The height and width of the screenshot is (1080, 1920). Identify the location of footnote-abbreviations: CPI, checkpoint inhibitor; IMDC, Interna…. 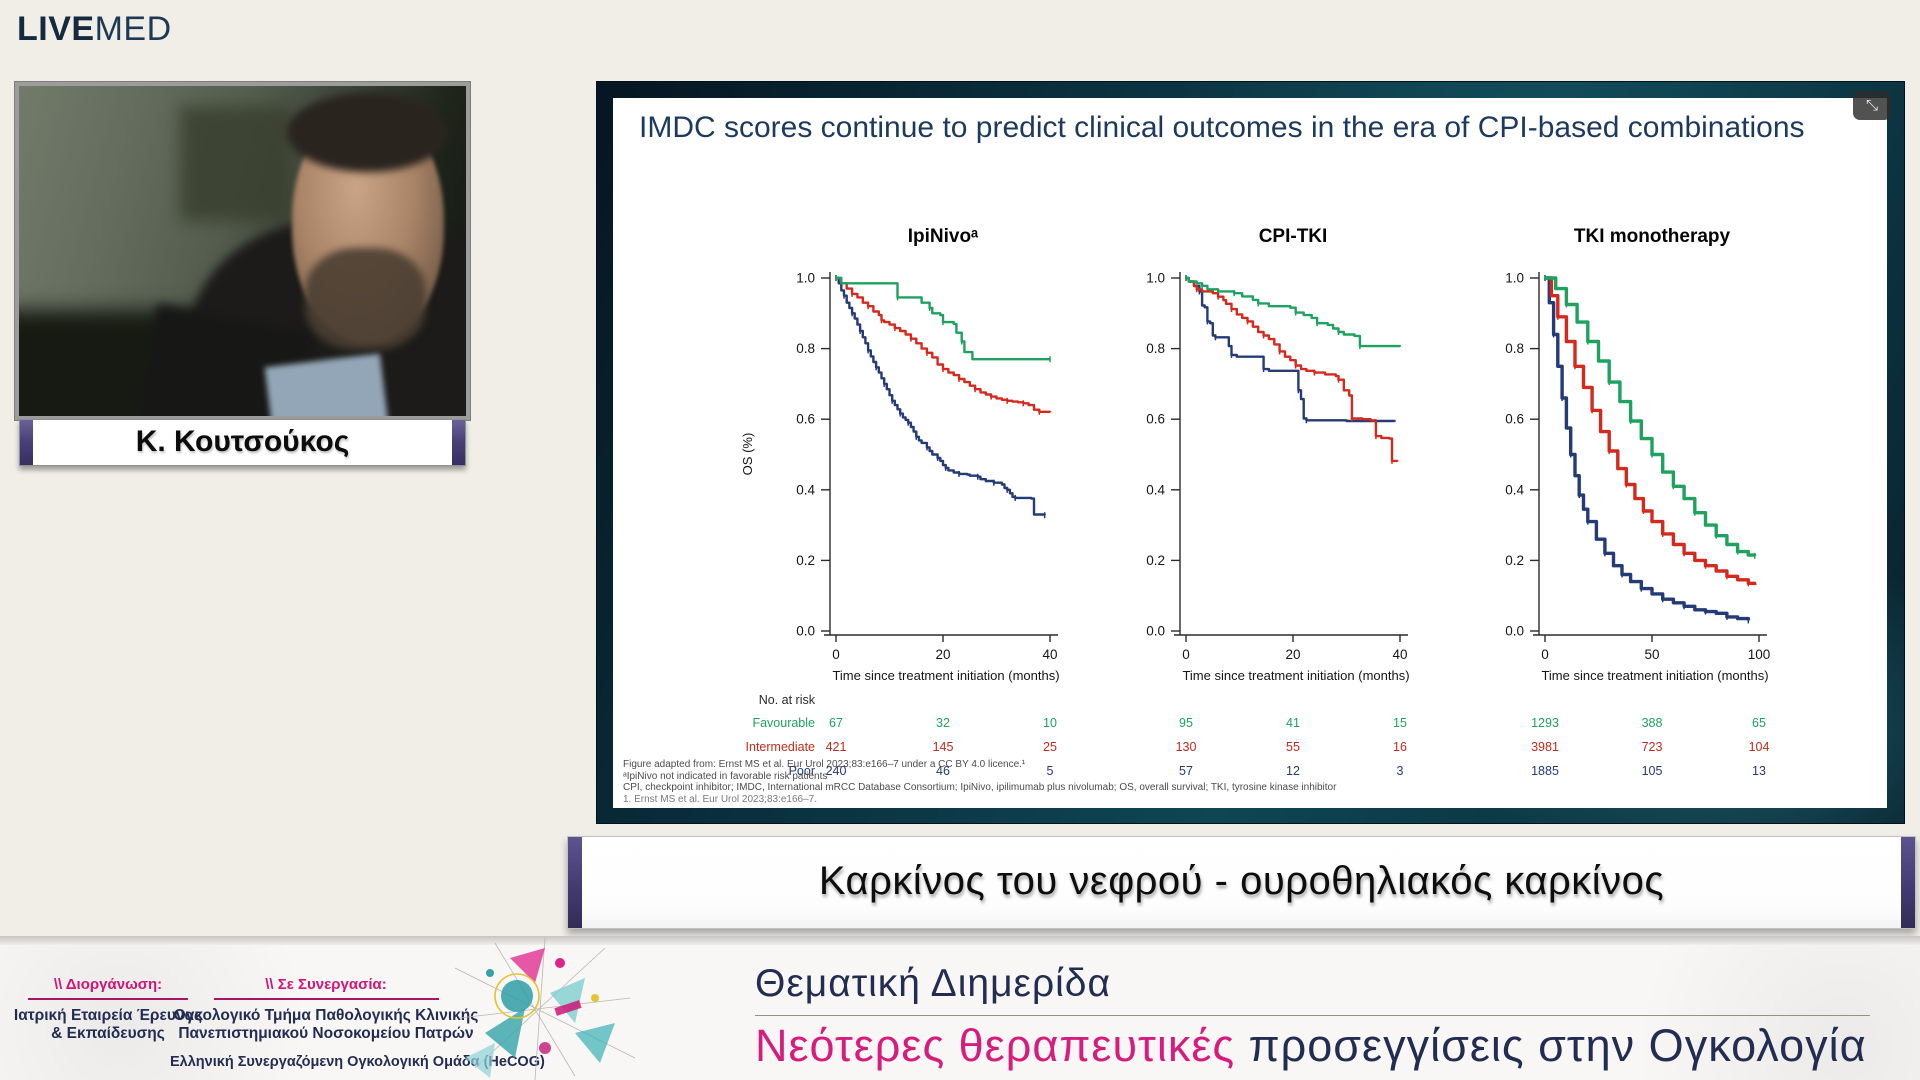
(980, 788).